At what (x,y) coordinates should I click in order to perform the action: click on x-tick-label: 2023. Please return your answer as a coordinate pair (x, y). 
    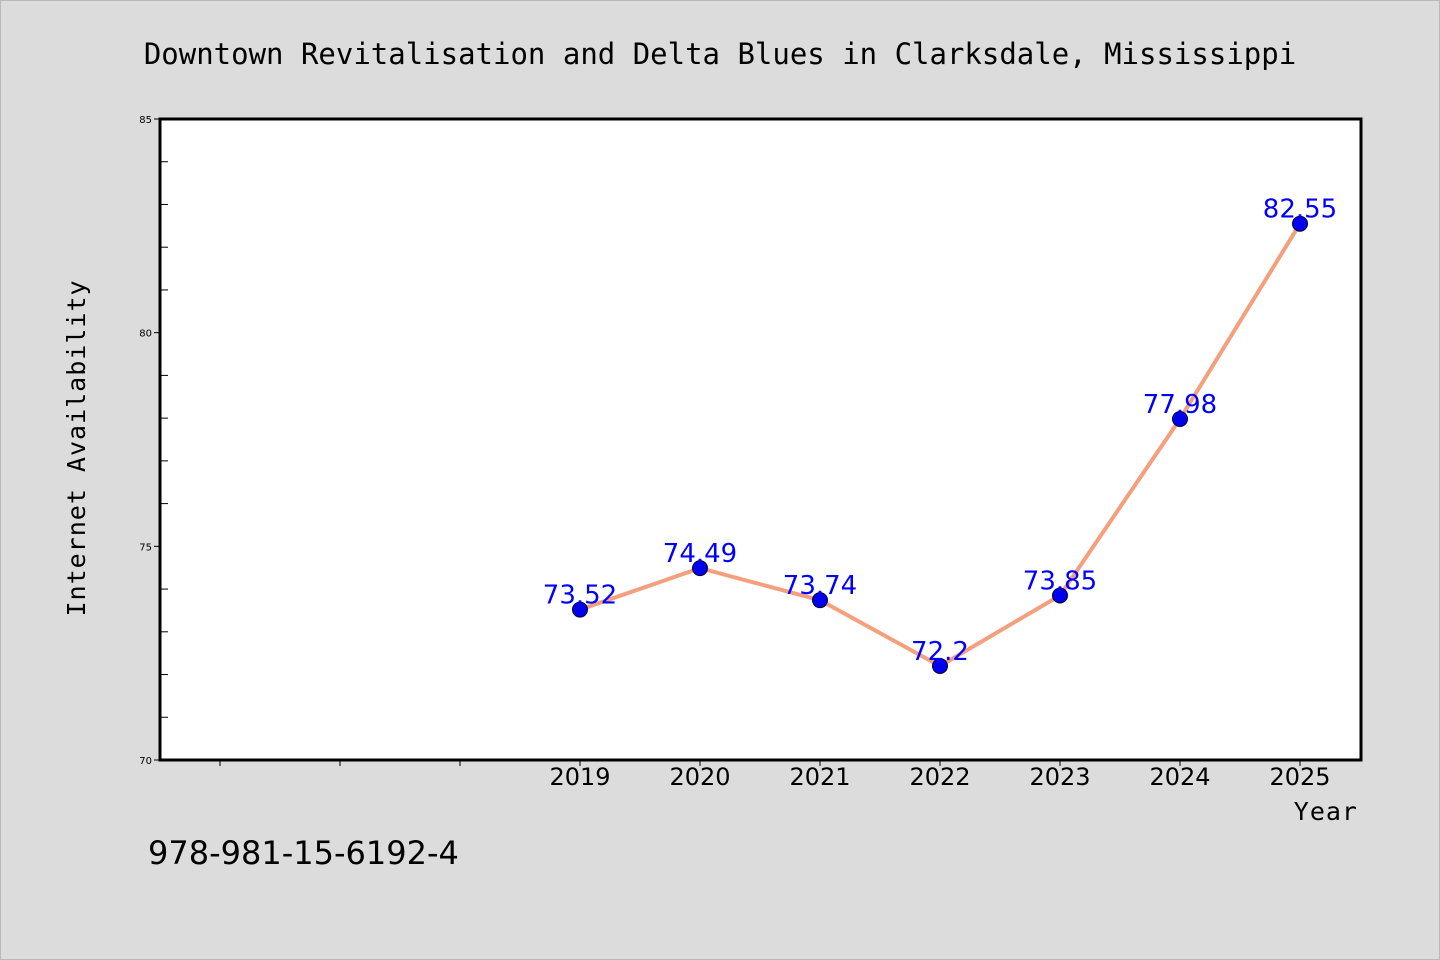
    Looking at the image, I should click on (1059, 777).